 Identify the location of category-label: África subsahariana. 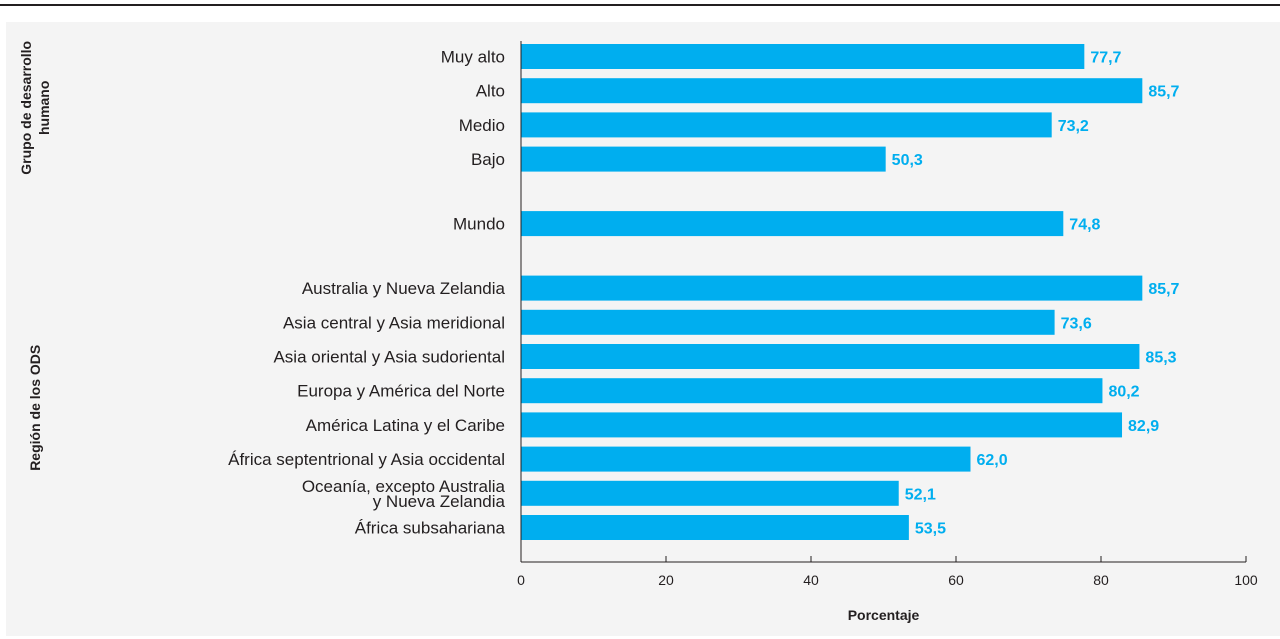
(430, 528).